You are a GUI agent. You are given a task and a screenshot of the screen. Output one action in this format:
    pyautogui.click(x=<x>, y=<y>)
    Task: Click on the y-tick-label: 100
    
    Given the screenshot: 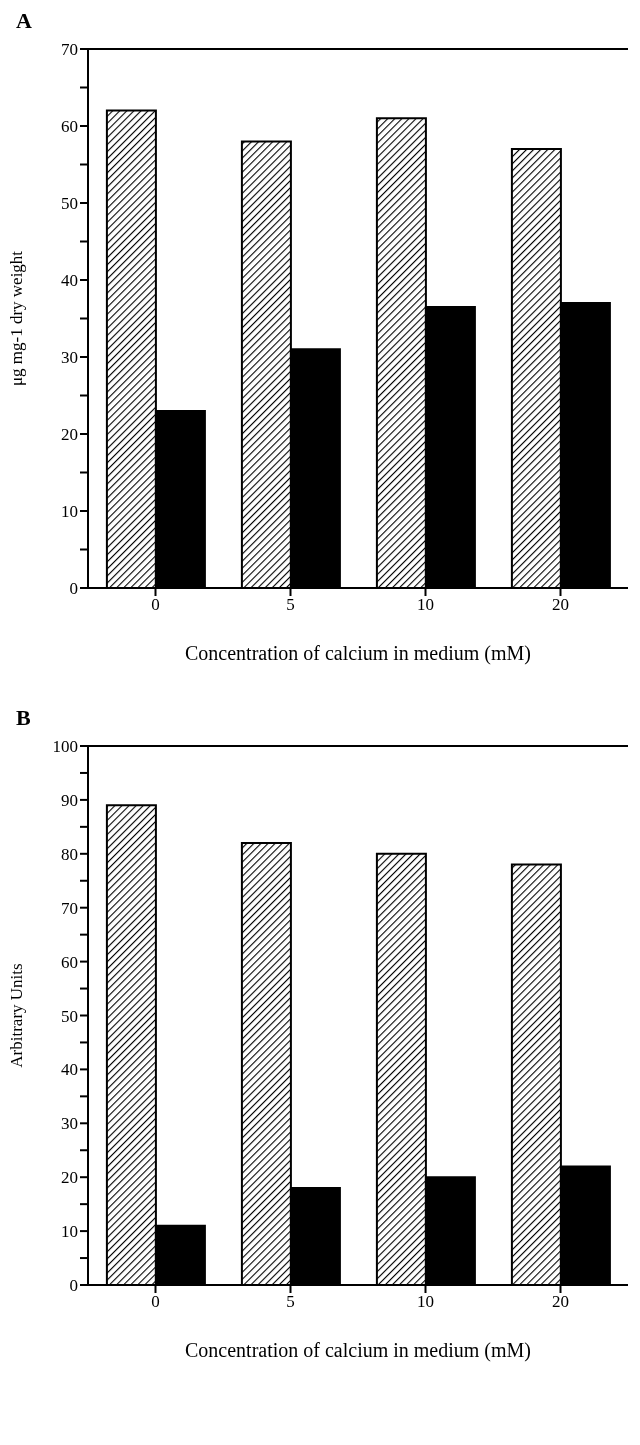 What is the action you would take?
    pyautogui.click(x=65, y=747)
    